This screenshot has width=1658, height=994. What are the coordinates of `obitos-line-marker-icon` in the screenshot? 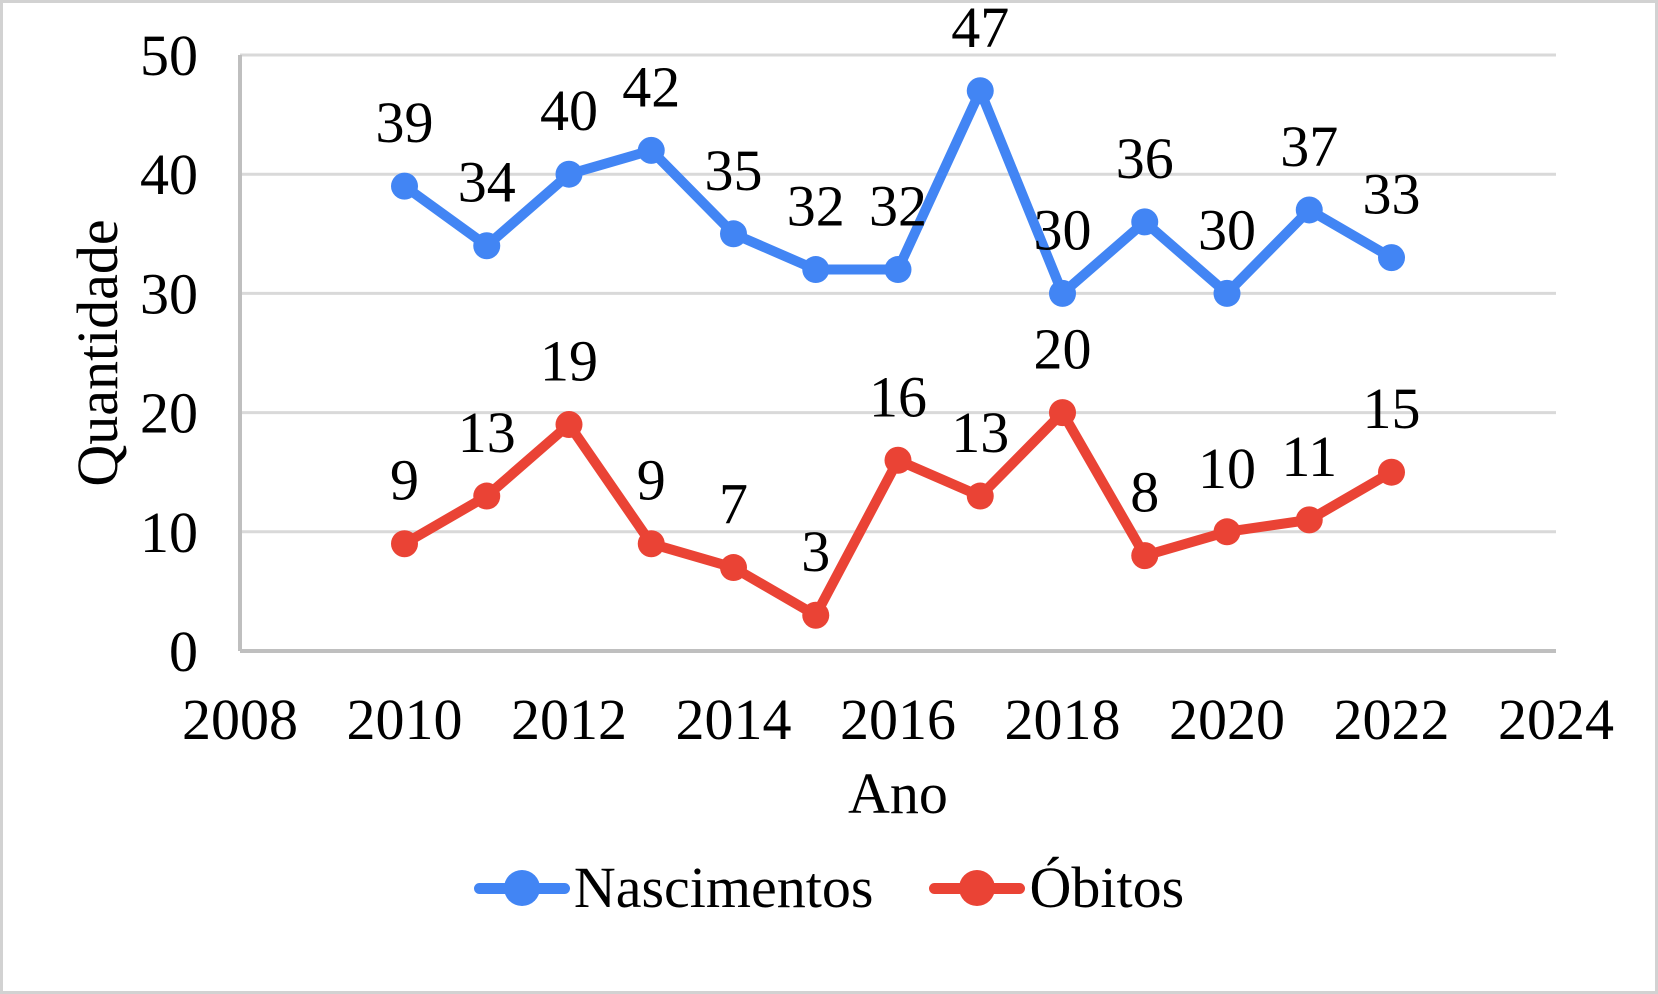 It's located at (977, 888).